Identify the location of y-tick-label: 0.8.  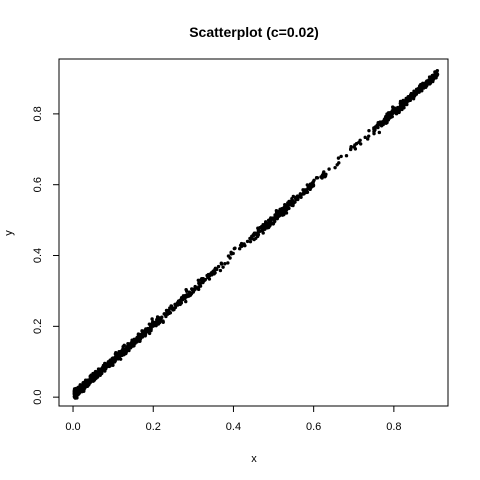
(38, 113).